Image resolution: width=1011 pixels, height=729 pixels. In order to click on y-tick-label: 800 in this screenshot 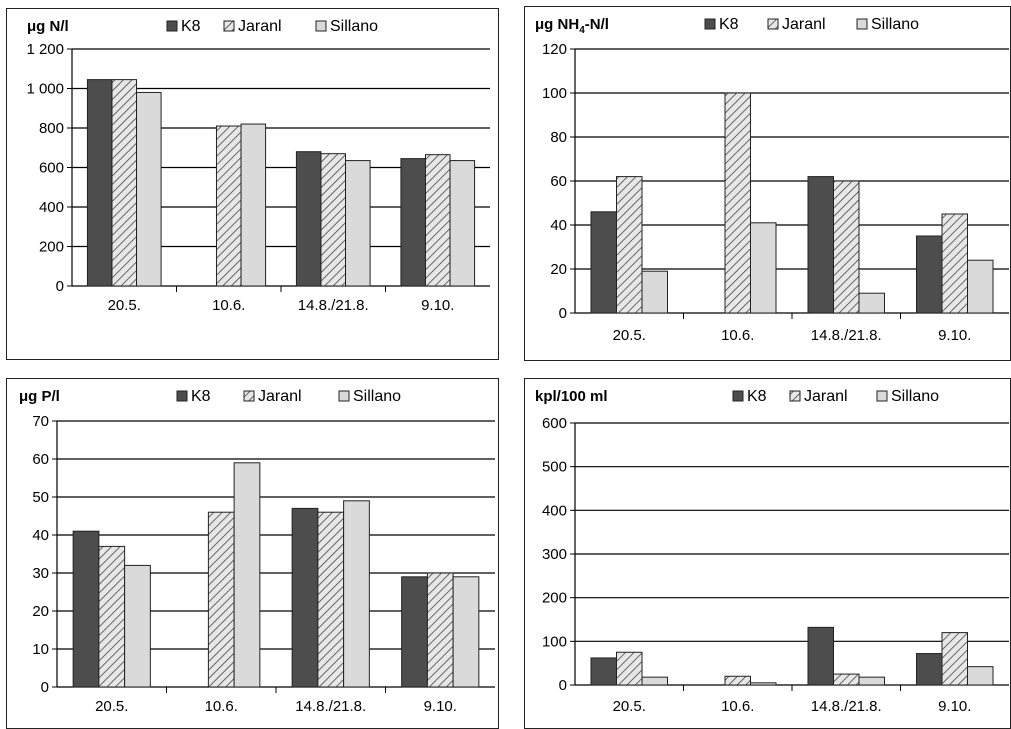, I will do `click(51, 128)`.